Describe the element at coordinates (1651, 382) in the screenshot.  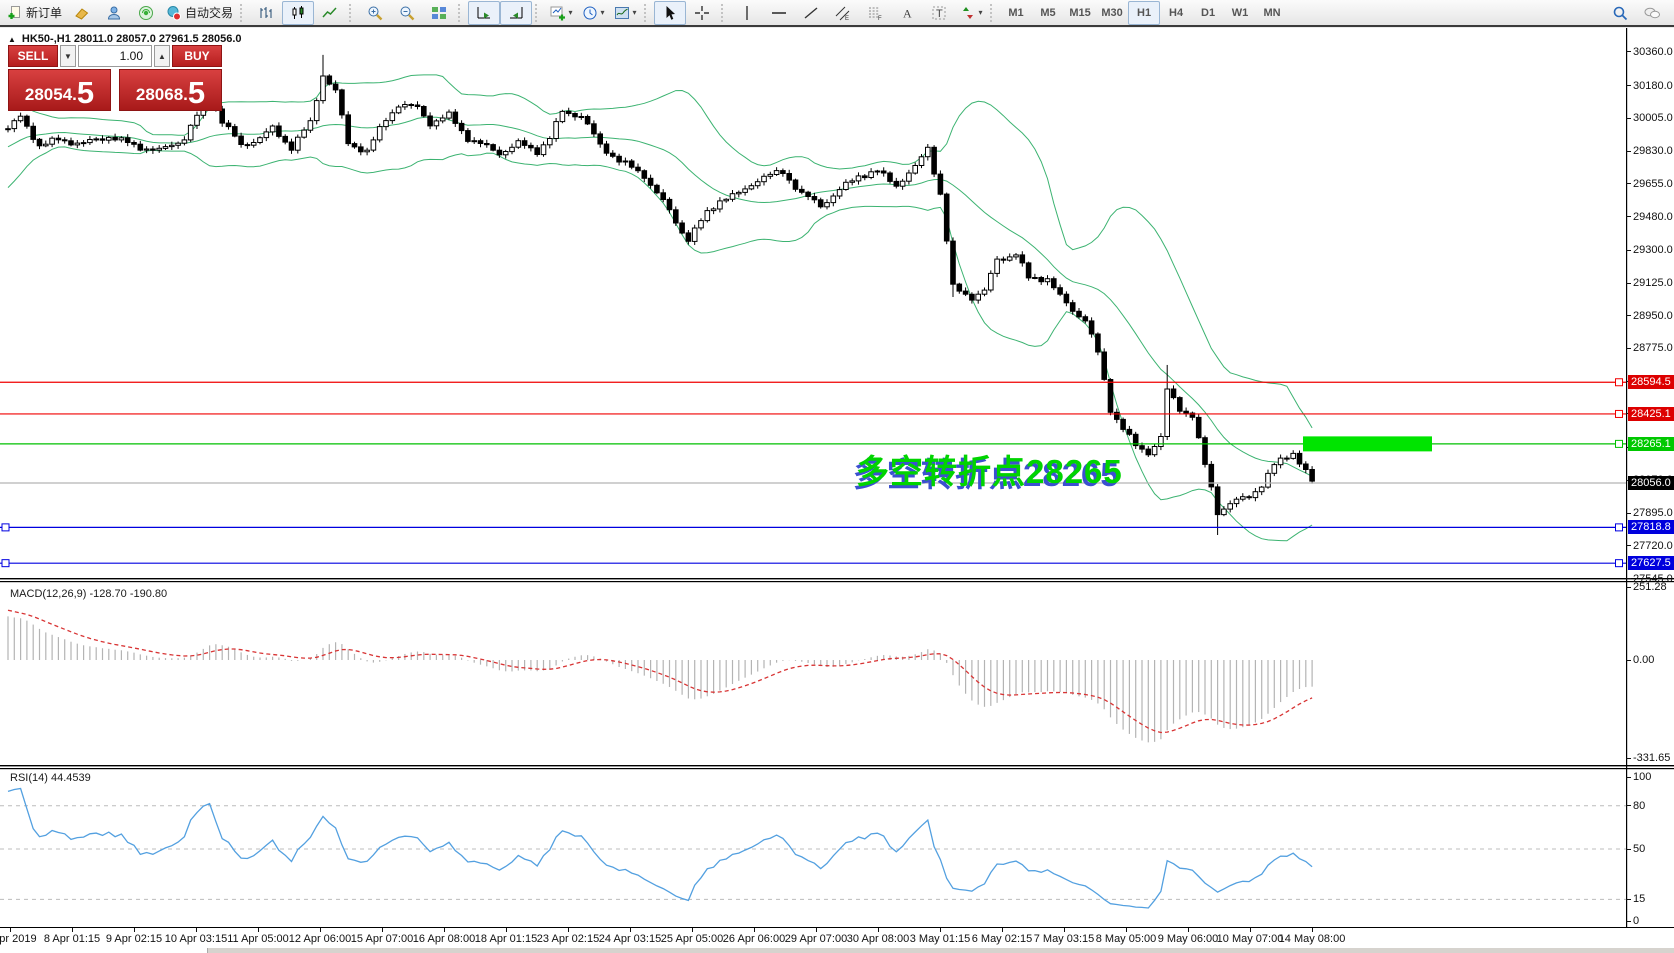
I see `hline-price-label: 28594.5` at that location.